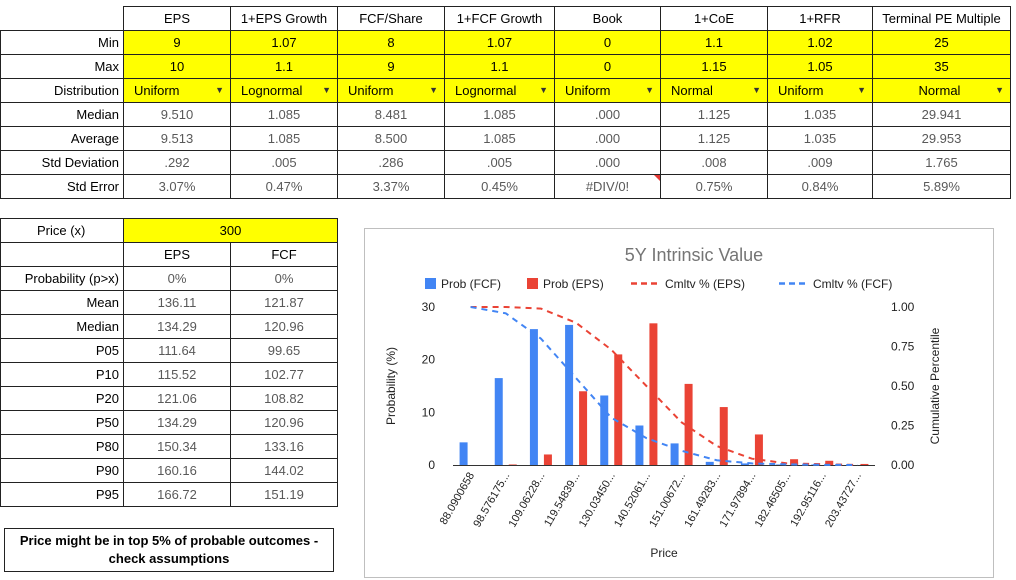 The width and height of the screenshot is (1016, 580). What do you see at coordinates (499, 186) in the screenshot?
I see `std-err-cell: 0.45%` at bounding box center [499, 186].